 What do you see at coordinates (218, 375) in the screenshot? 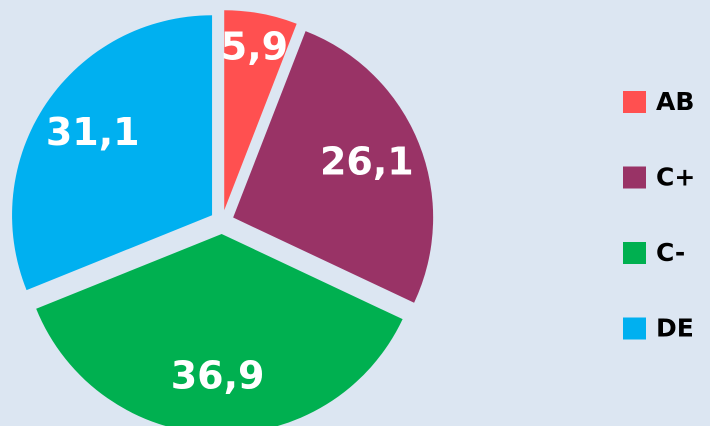
I see `data-label: 36,9` at bounding box center [218, 375].